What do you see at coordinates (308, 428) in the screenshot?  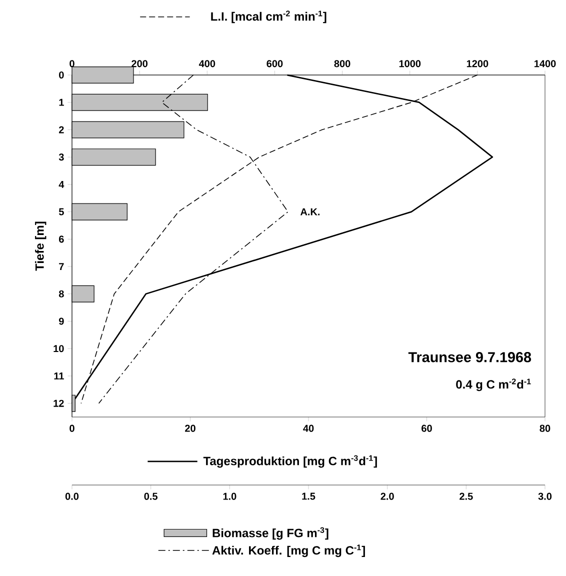 I see `x-tick-label: 40` at bounding box center [308, 428].